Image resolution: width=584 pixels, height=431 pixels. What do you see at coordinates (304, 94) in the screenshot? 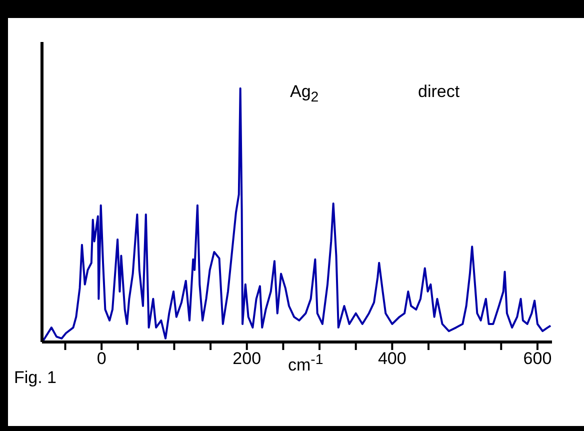
I see `annotation: Ag$_{2}$` at bounding box center [304, 94].